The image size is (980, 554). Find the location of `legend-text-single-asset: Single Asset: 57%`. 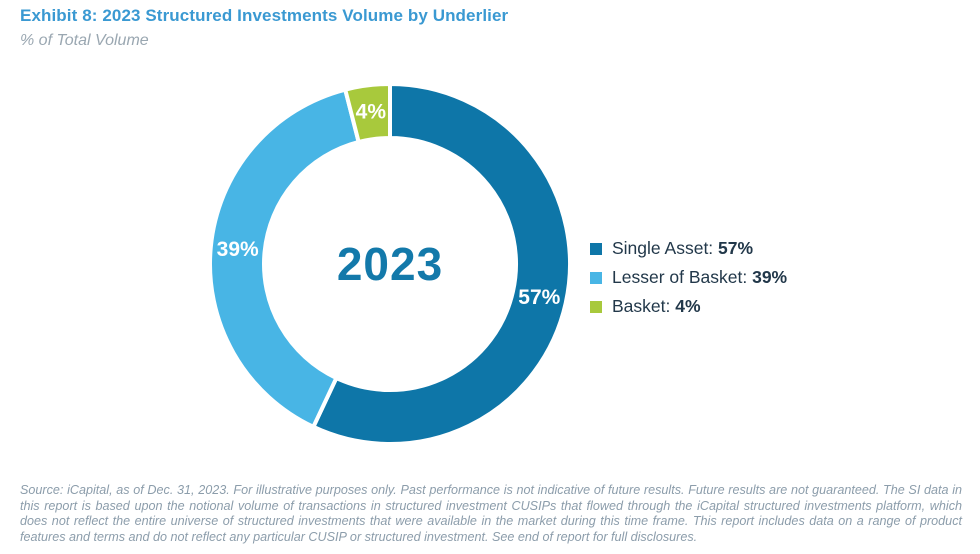

legend-text-single-asset: Single Asset: 57% is located at coordinates (682, 248).